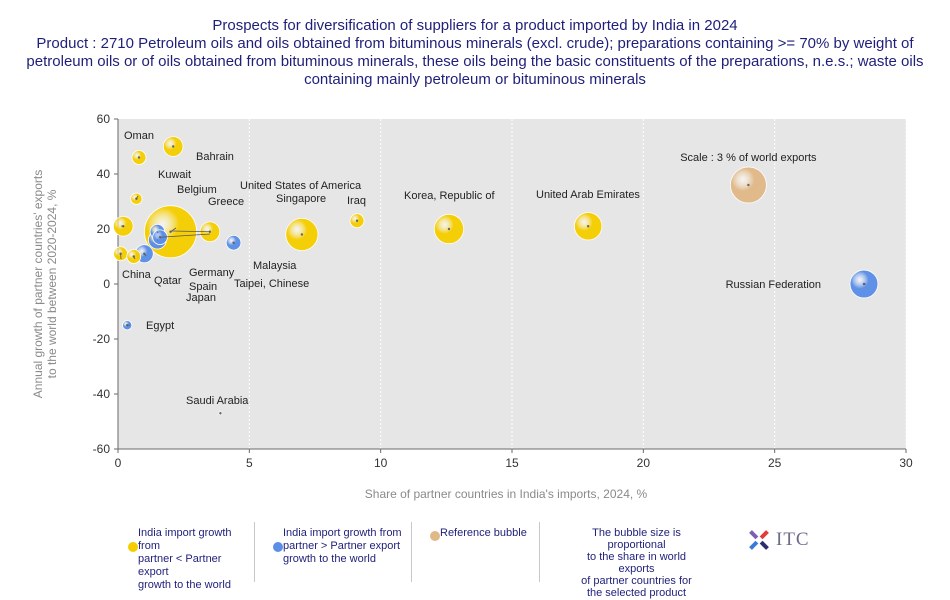 The height and width of the screenshot is (600, 950). I want to click on point-label: Egypt, so click(160, 326).